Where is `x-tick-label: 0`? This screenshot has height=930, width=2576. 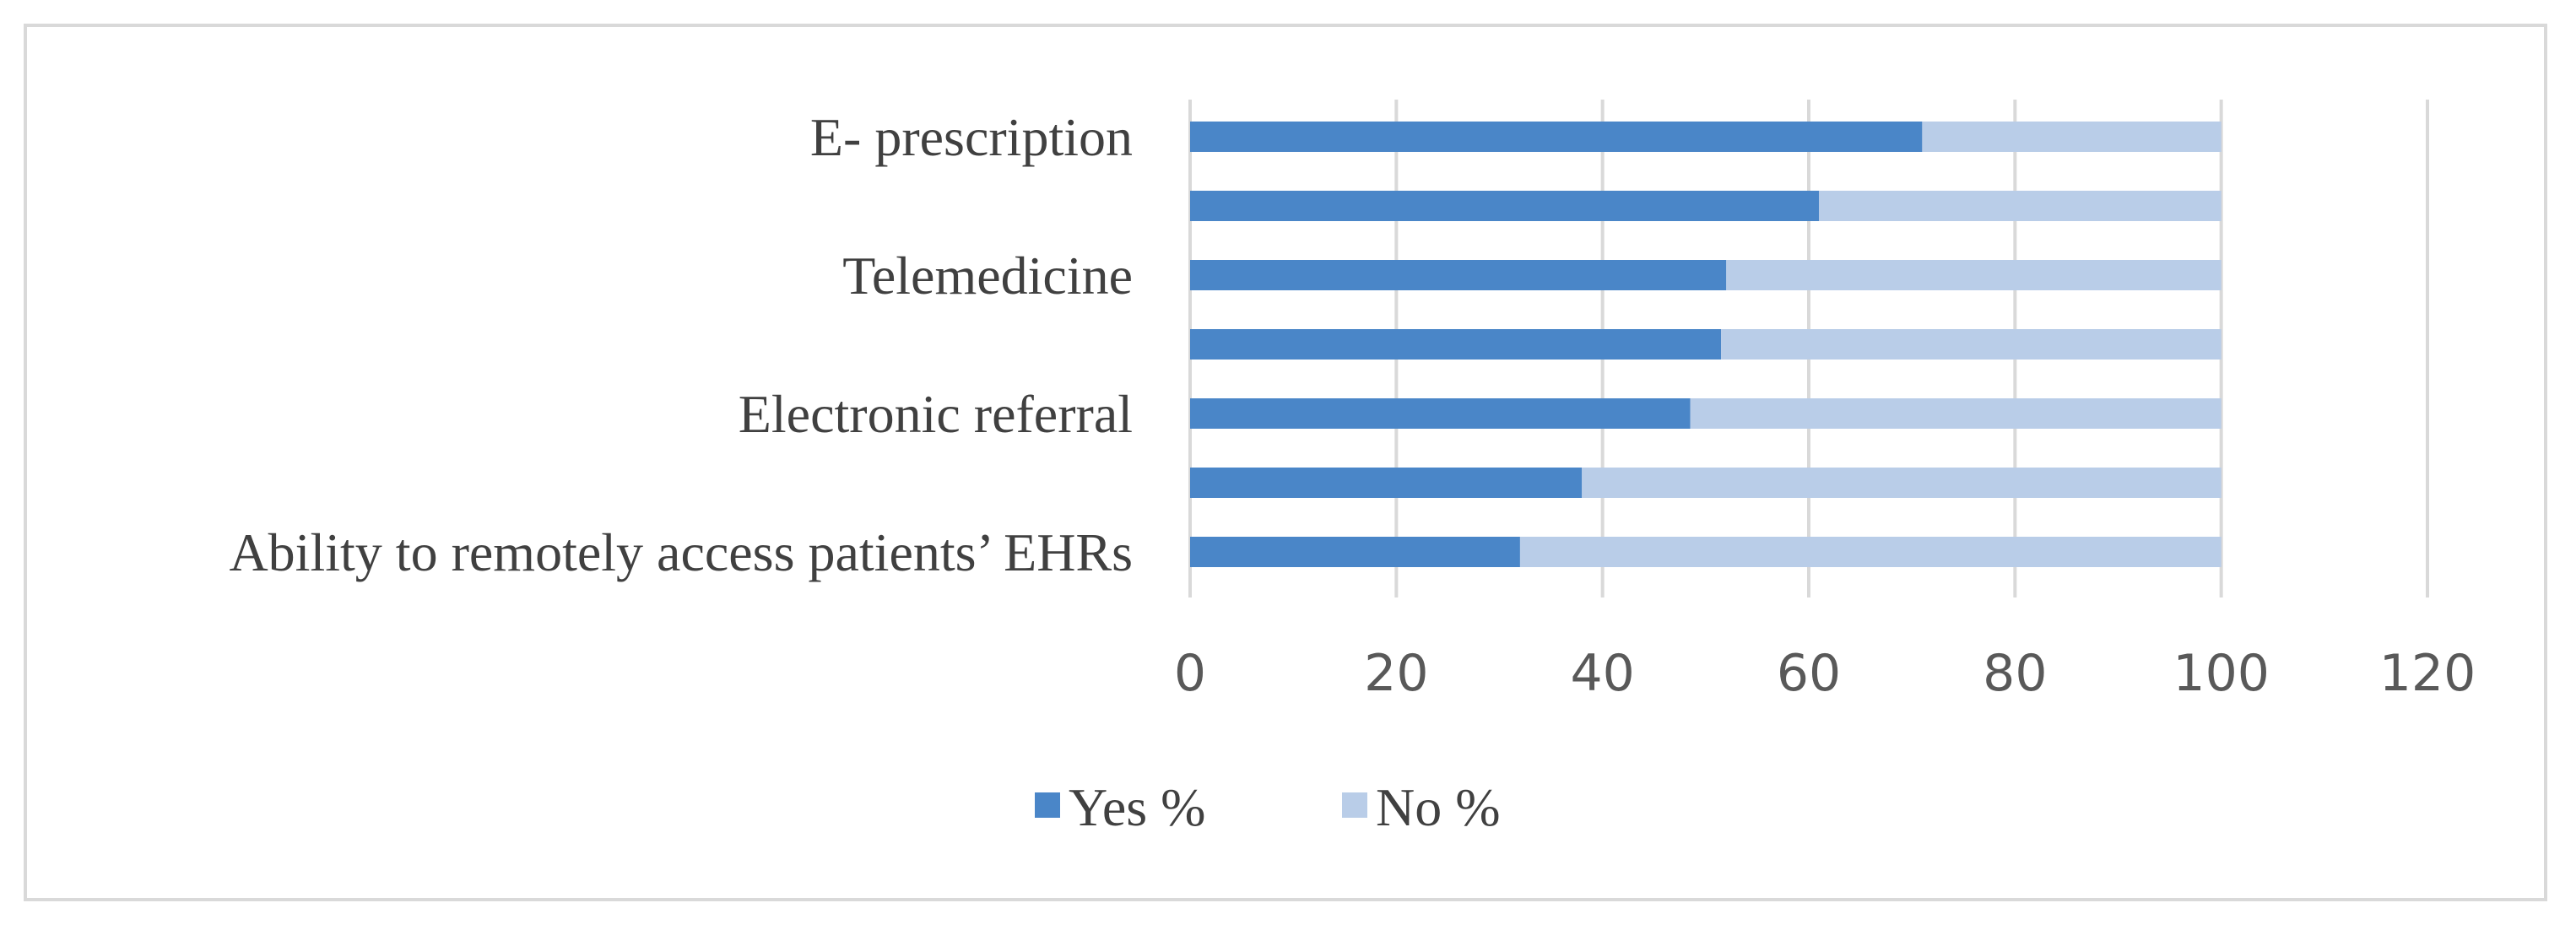 x-tick-label: 0 is located at coordinates (1190, 673).